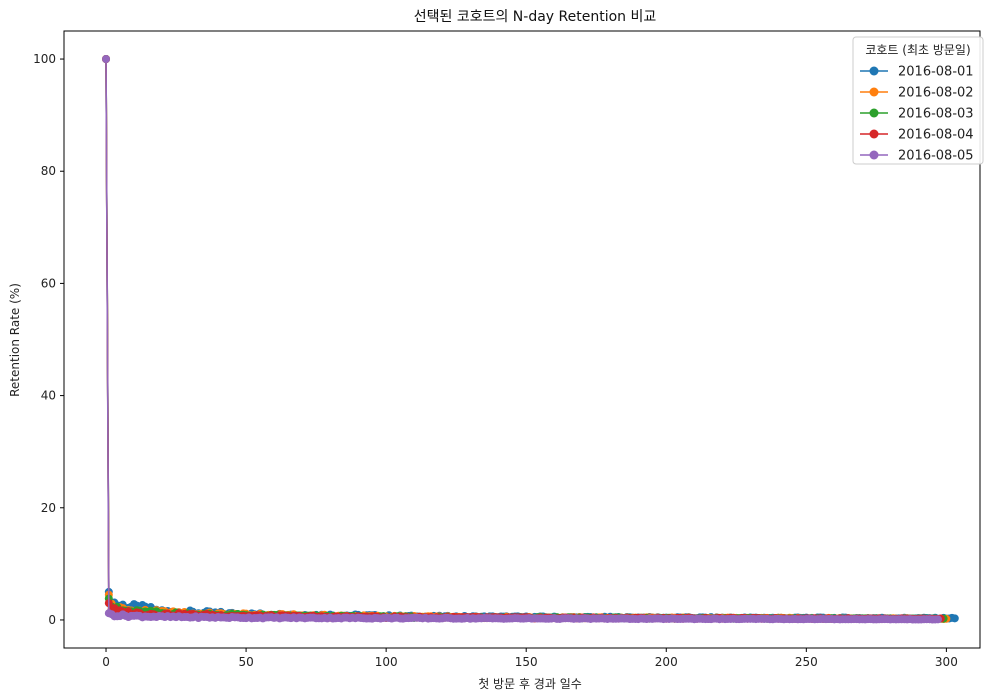  I want to click on x-tick-label: 100, so click(386, 662).